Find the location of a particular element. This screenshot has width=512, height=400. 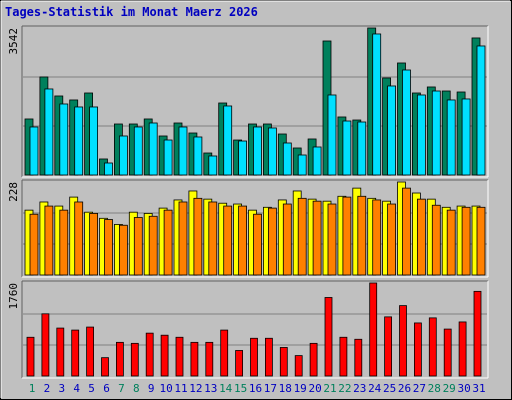

x-tick-label: 23 is located at coordinates (359, 388).